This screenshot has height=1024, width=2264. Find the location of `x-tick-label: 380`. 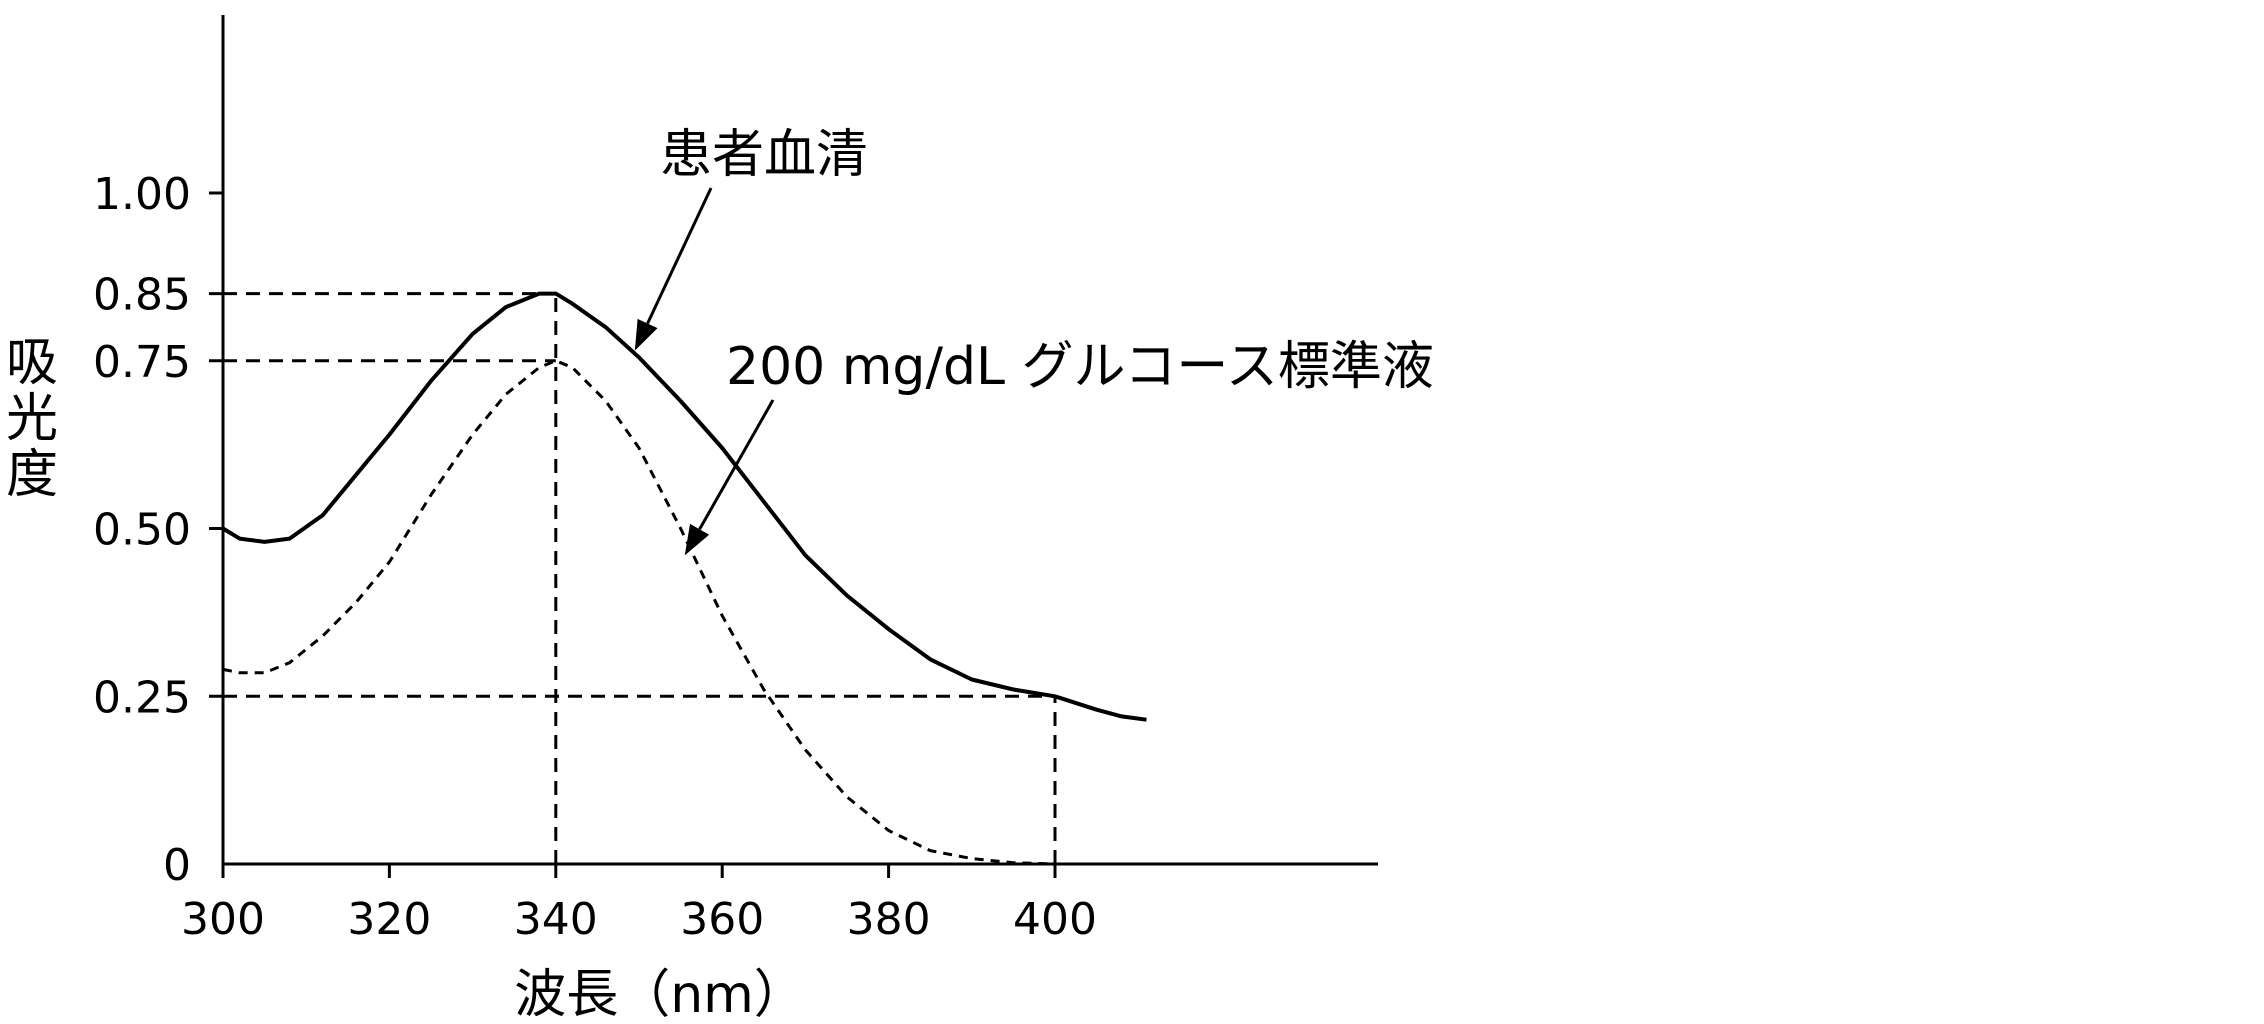

x-tick-label: 380 is located at coordinates (889, 919).